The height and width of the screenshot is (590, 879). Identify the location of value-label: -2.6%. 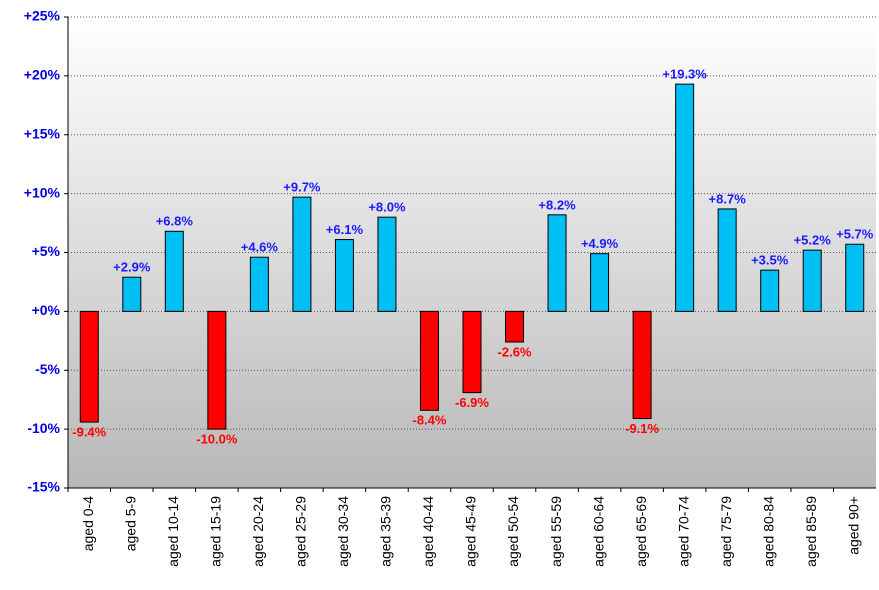
(515, 351).